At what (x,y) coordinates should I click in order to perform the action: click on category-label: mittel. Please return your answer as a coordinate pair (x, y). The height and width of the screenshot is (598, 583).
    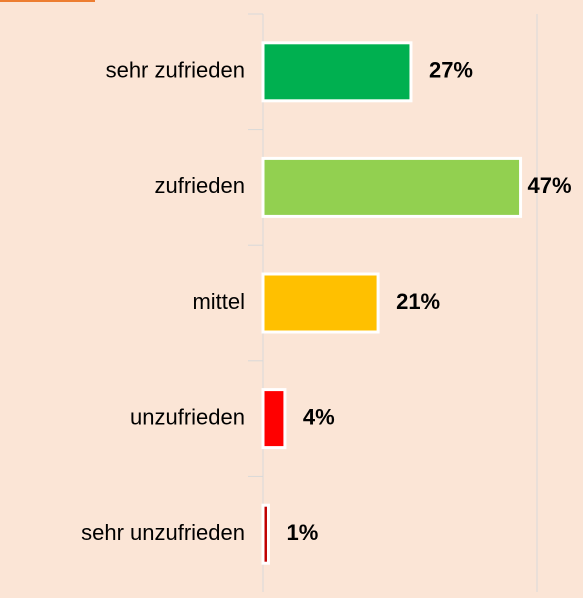
    Looking at the image, I should click on (218, 301).